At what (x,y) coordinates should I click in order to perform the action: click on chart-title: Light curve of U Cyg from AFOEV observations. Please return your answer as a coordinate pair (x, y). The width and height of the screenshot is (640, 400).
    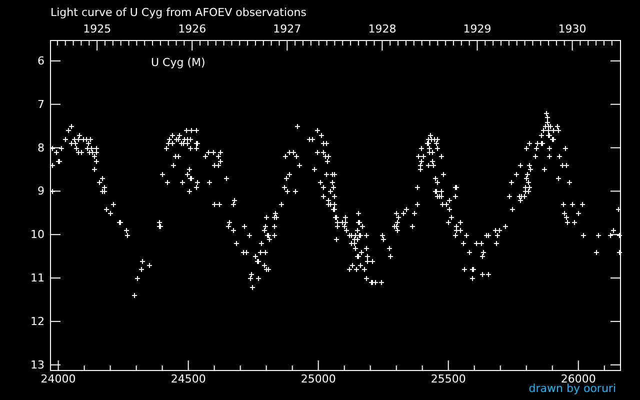
    Looking at the image, I should click on (178, 12).